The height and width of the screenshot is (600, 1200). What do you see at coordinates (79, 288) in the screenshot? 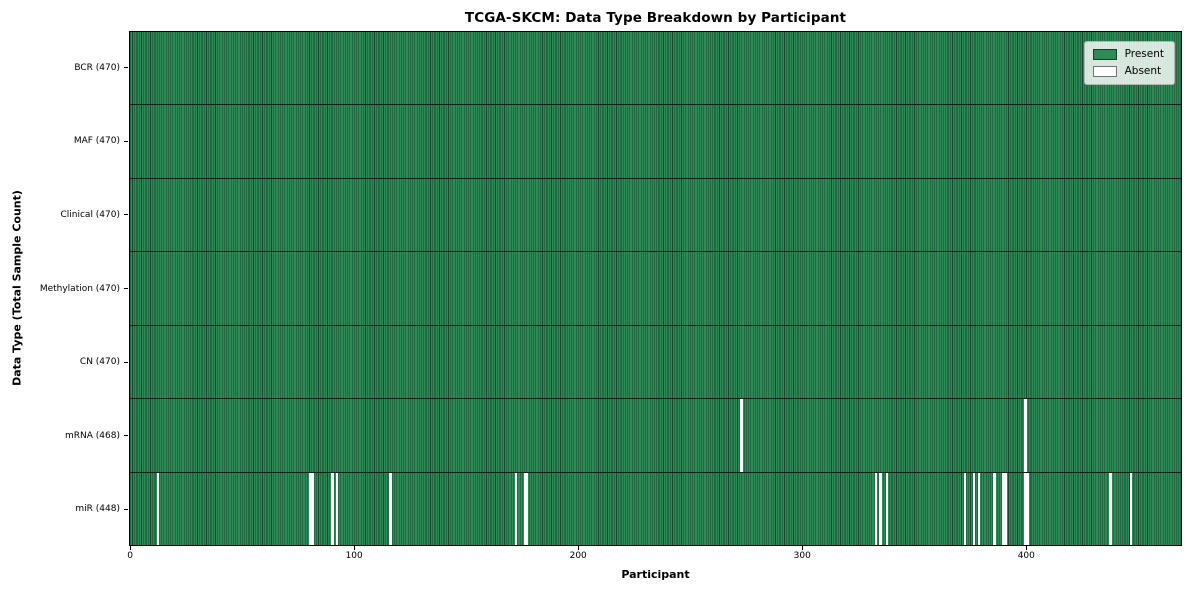
I see `y-tick-label-Methylation: Methylation (470)` at bounding box center [79, 288].